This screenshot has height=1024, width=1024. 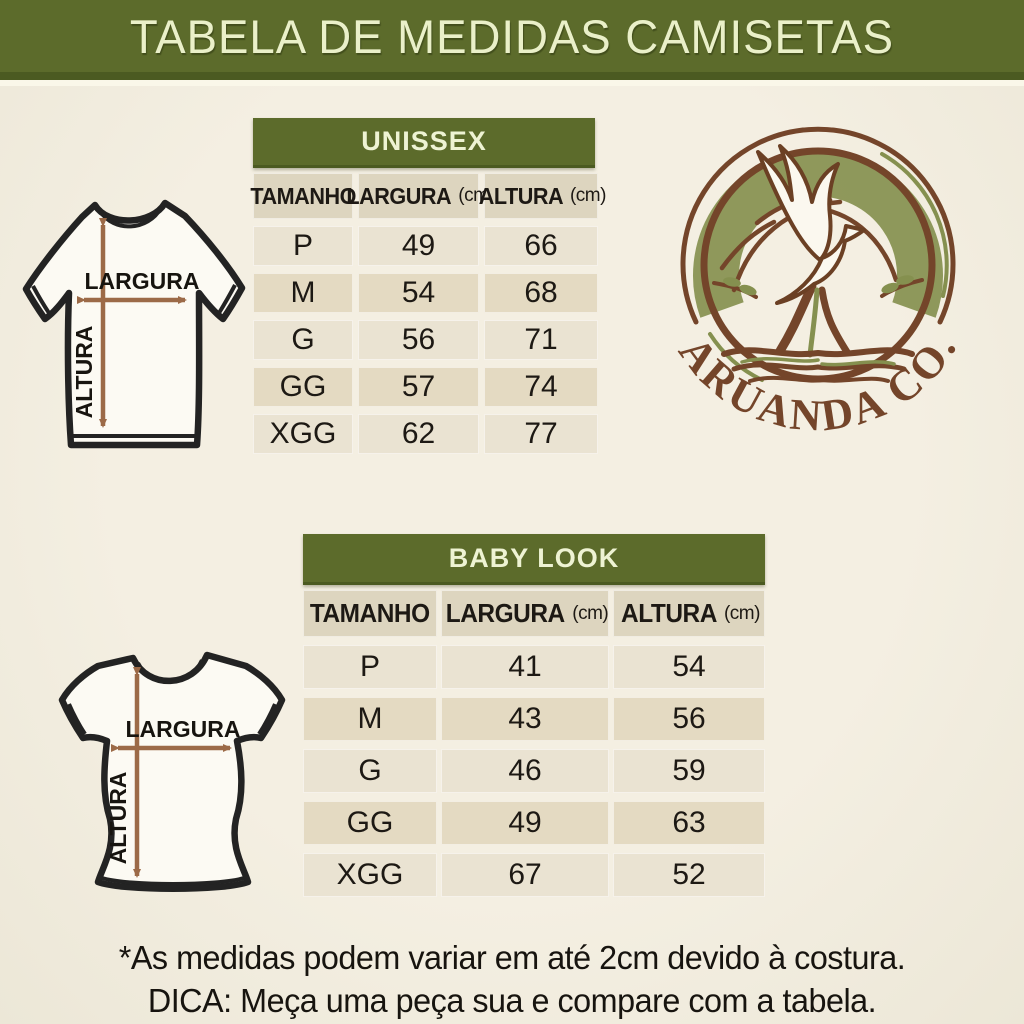 I want to click on babylook-table-title: BABY LOOK, so click(x=534, y=557).